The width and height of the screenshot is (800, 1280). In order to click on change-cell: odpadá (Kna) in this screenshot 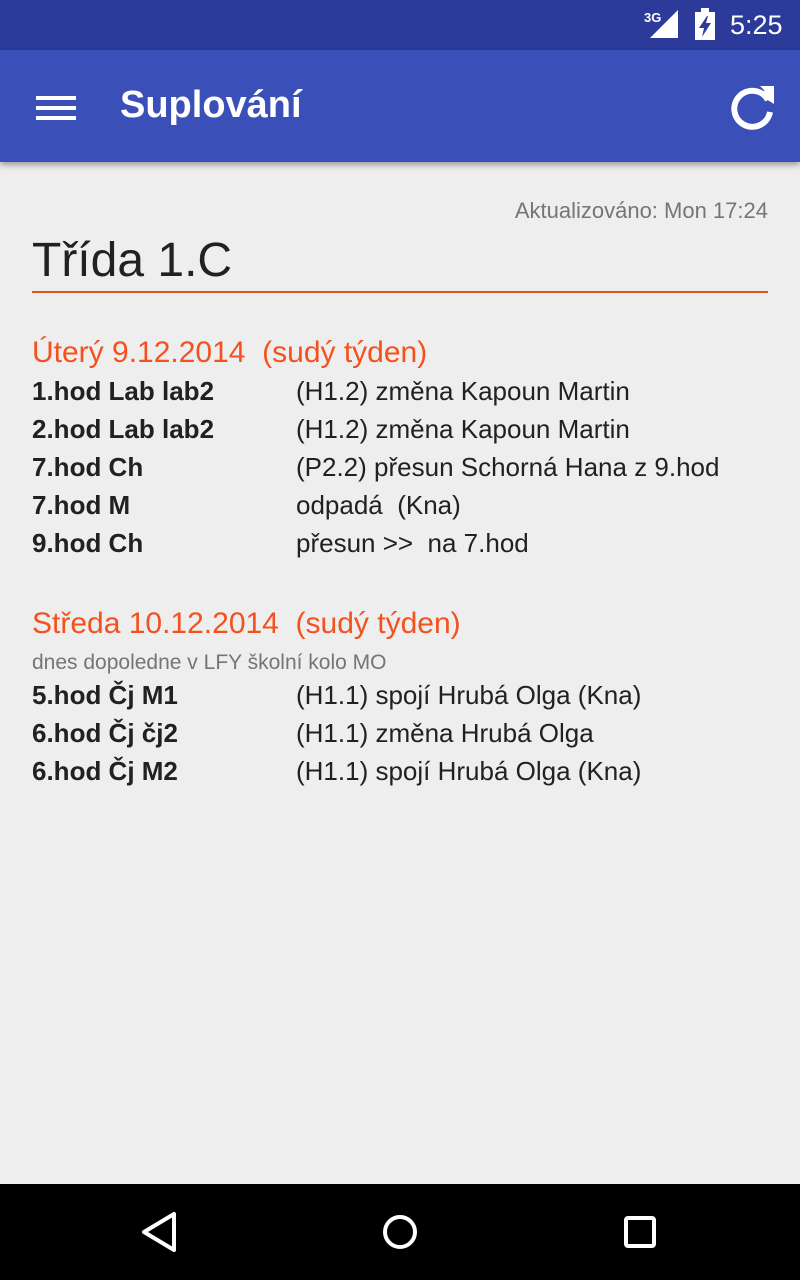, I will do `click(378, 505)`.